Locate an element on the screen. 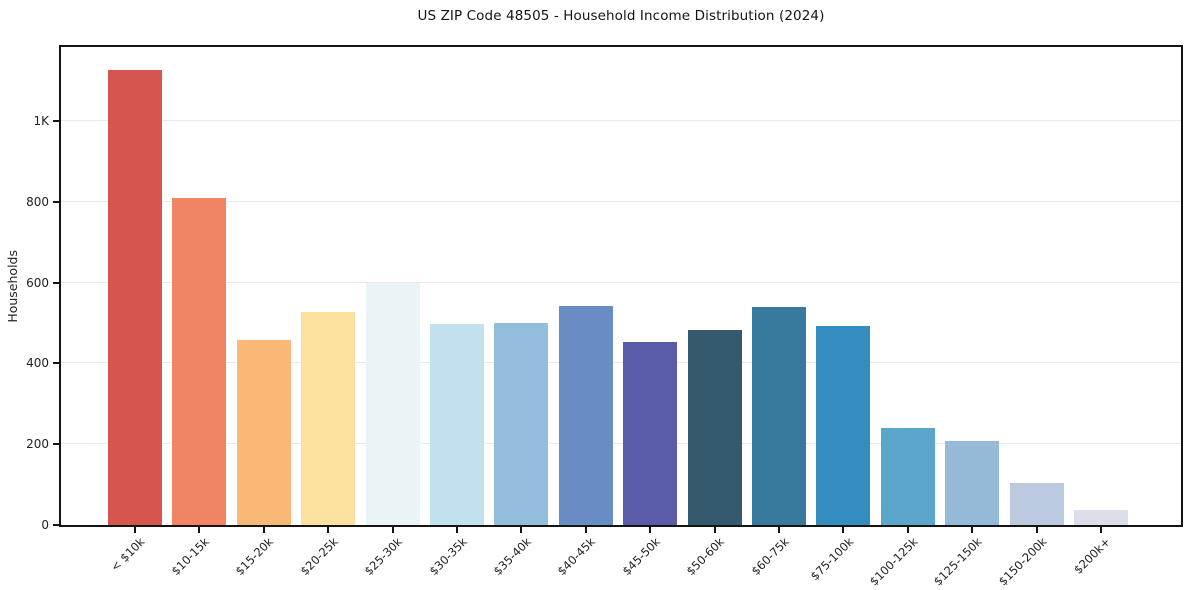  x-tick-label: $25-30k is located at coordinates (383, 556).